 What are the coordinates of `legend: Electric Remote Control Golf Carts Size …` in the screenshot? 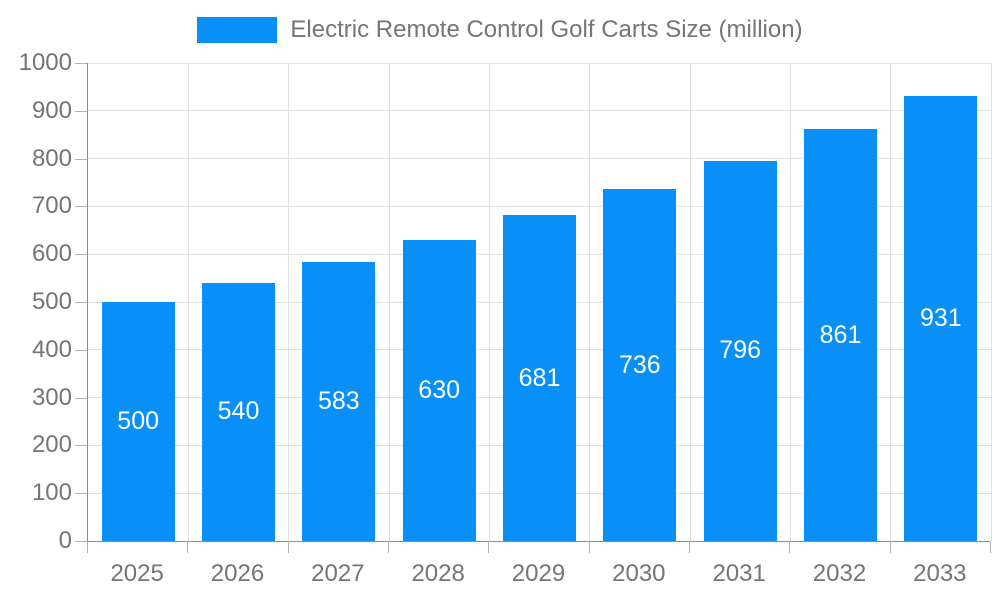 It's located at (500, 29).